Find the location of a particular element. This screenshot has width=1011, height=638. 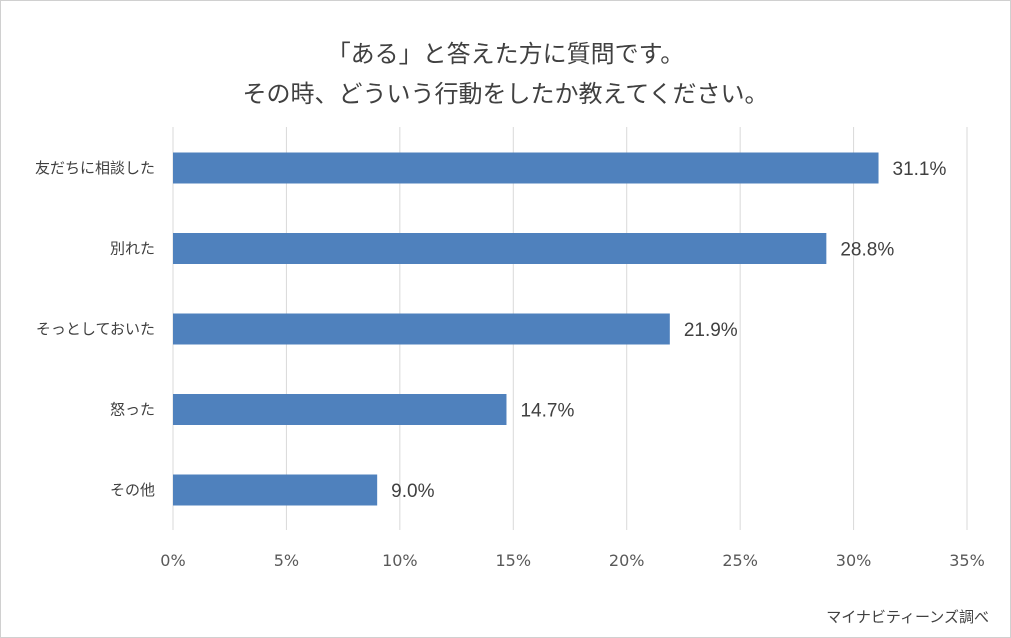

category-label: 別れた is located at coordinates (132, 249).